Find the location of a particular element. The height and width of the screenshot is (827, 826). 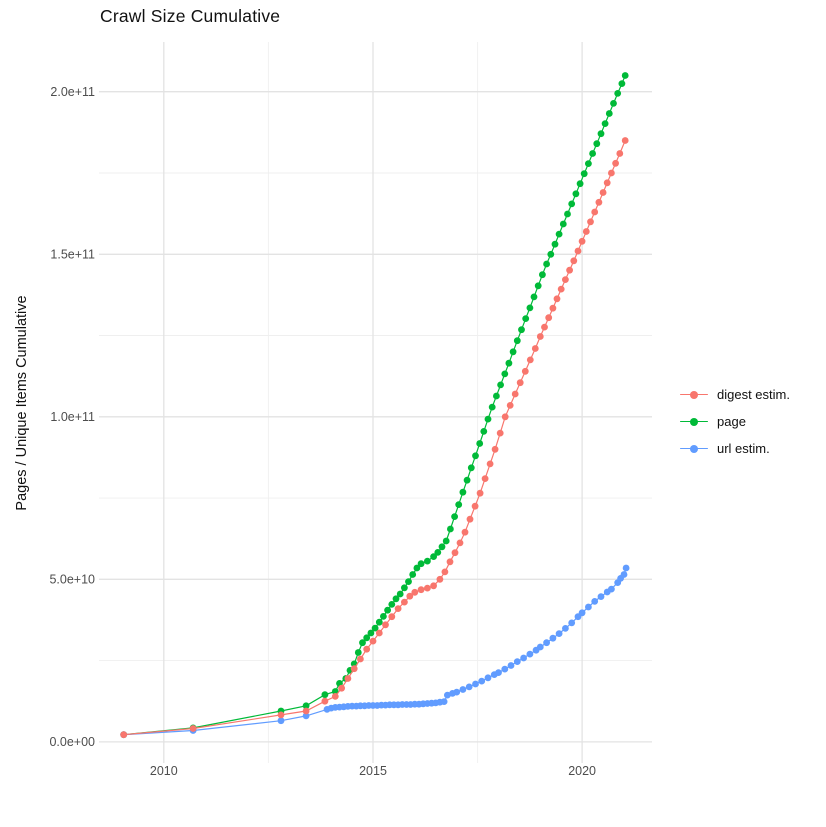

x-tick-label: 2015 is located at coordinates (373, 771).